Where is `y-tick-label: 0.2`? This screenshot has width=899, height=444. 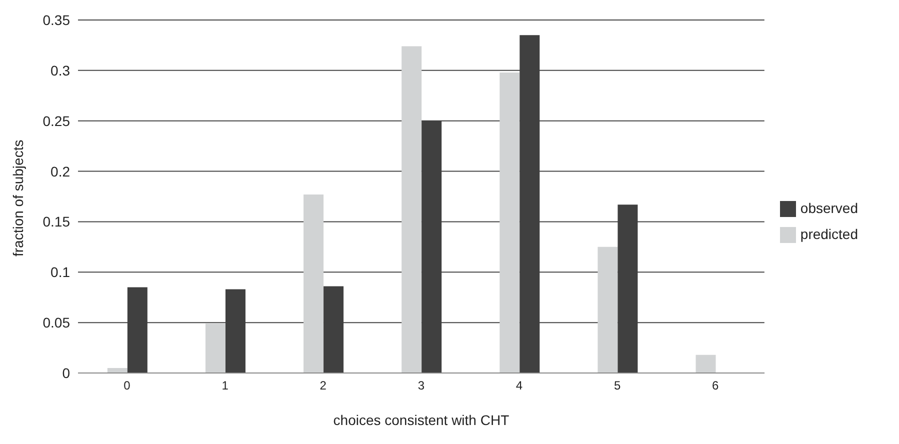
y-tick-label: 0.2 is located at coordinates (60, 171).